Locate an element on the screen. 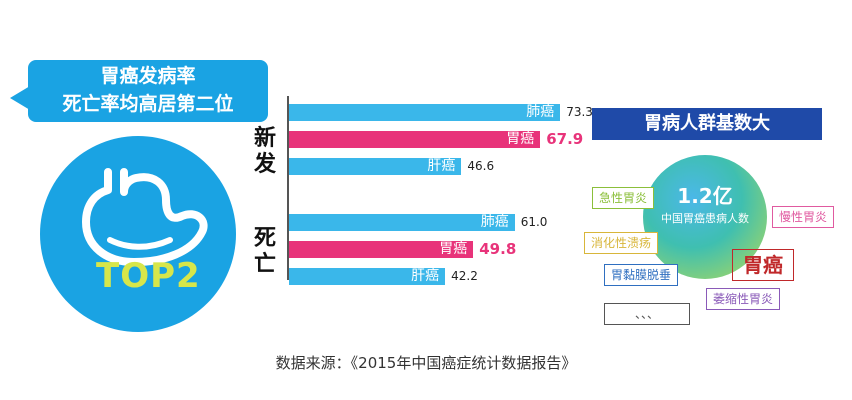 This screenshot has width=852, height=400. bar-label-1-0: 肺癌 is located at coordinates (494, 222).